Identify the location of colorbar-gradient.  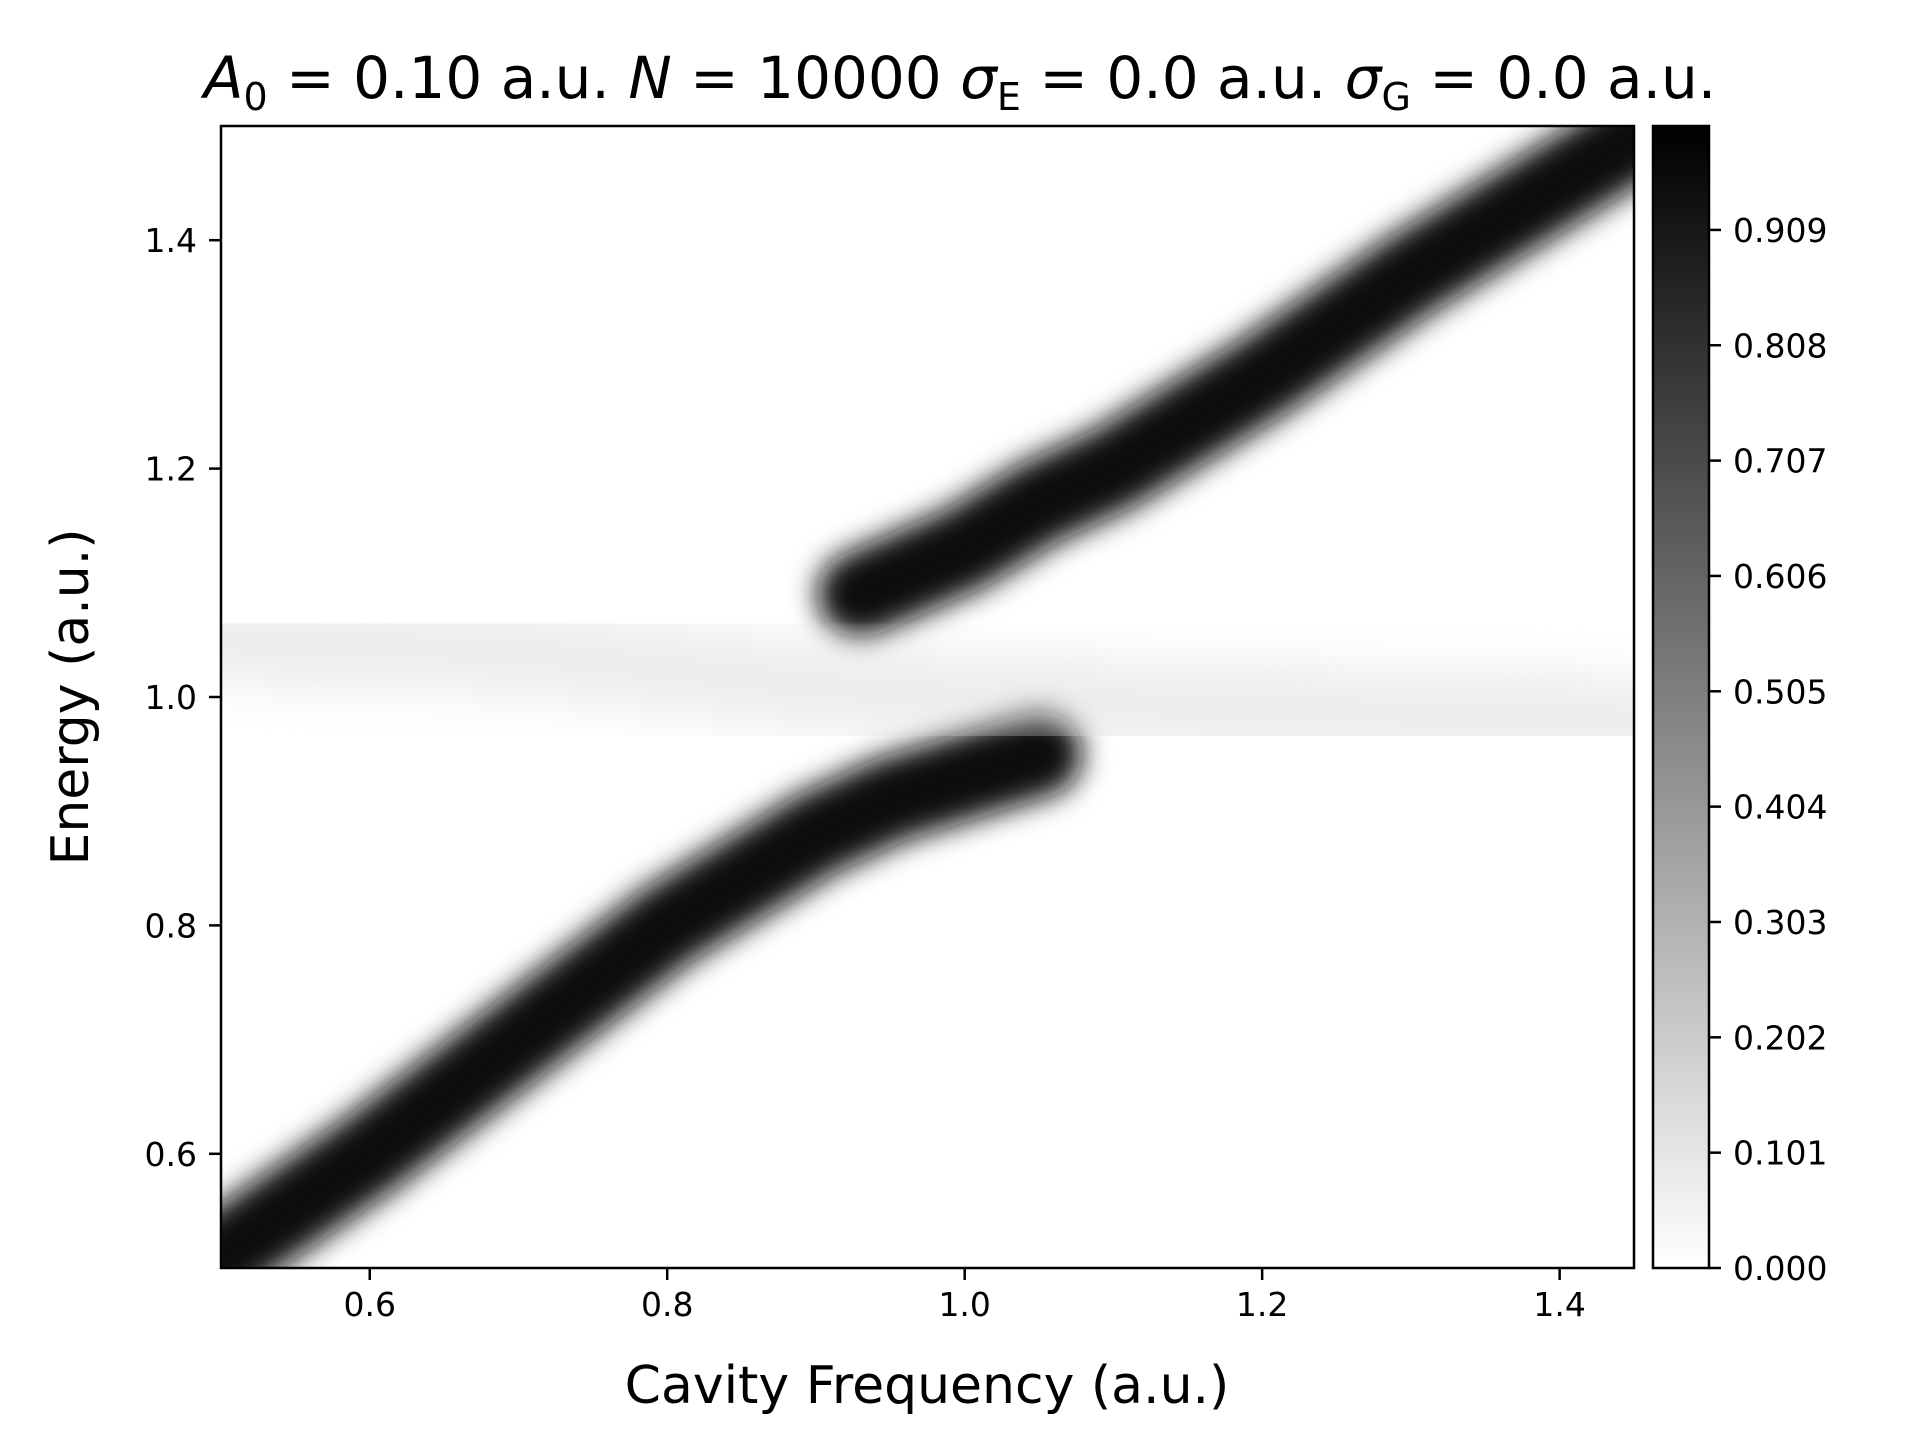
(1681, 697).